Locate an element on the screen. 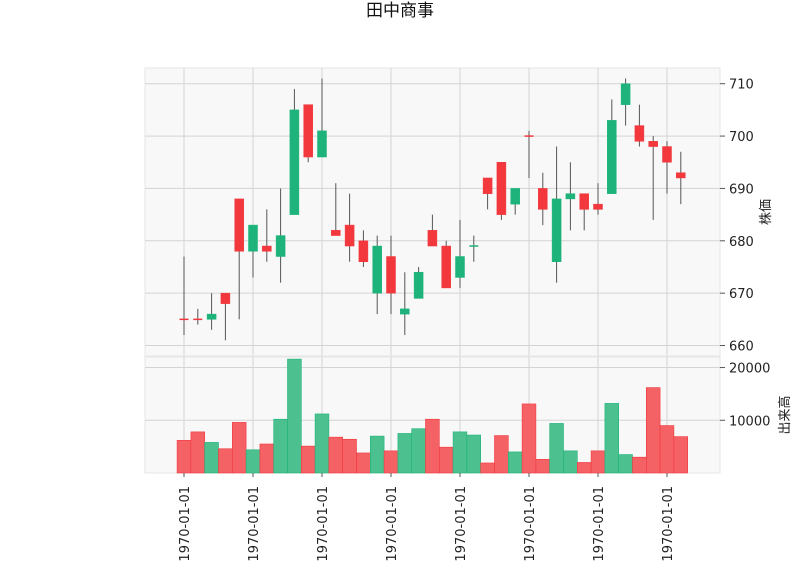  volume-tick-label: 10000 is located at coordinates (749, 421).